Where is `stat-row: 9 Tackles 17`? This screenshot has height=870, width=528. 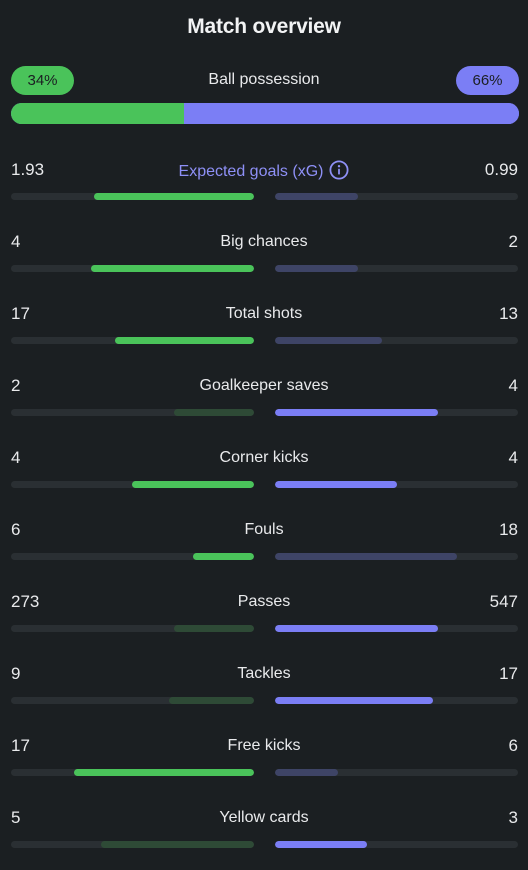 stat-row: 9 Tackles 17 is located at coordinates (264, 688).